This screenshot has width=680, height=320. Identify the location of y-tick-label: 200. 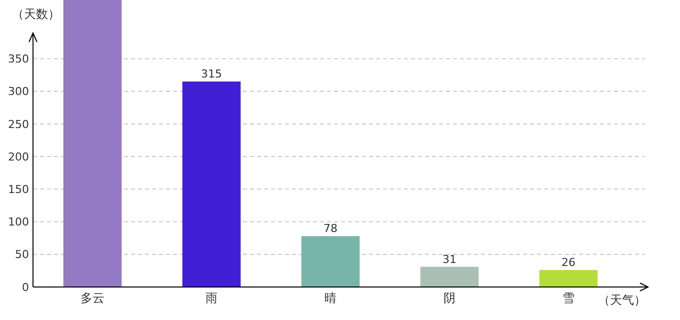
(18, 157).